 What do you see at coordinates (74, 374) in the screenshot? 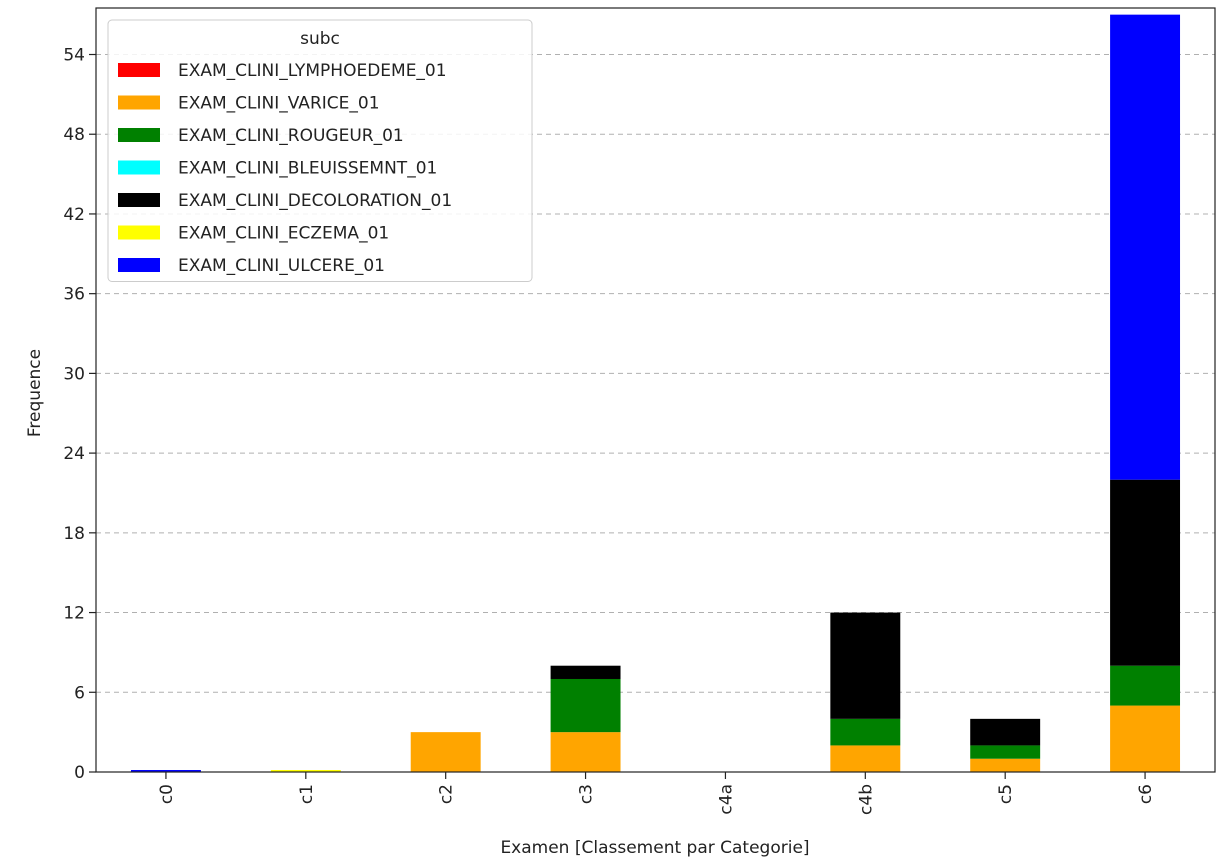
I see `y-tick-label: 30` at bounding box center [74, 374].